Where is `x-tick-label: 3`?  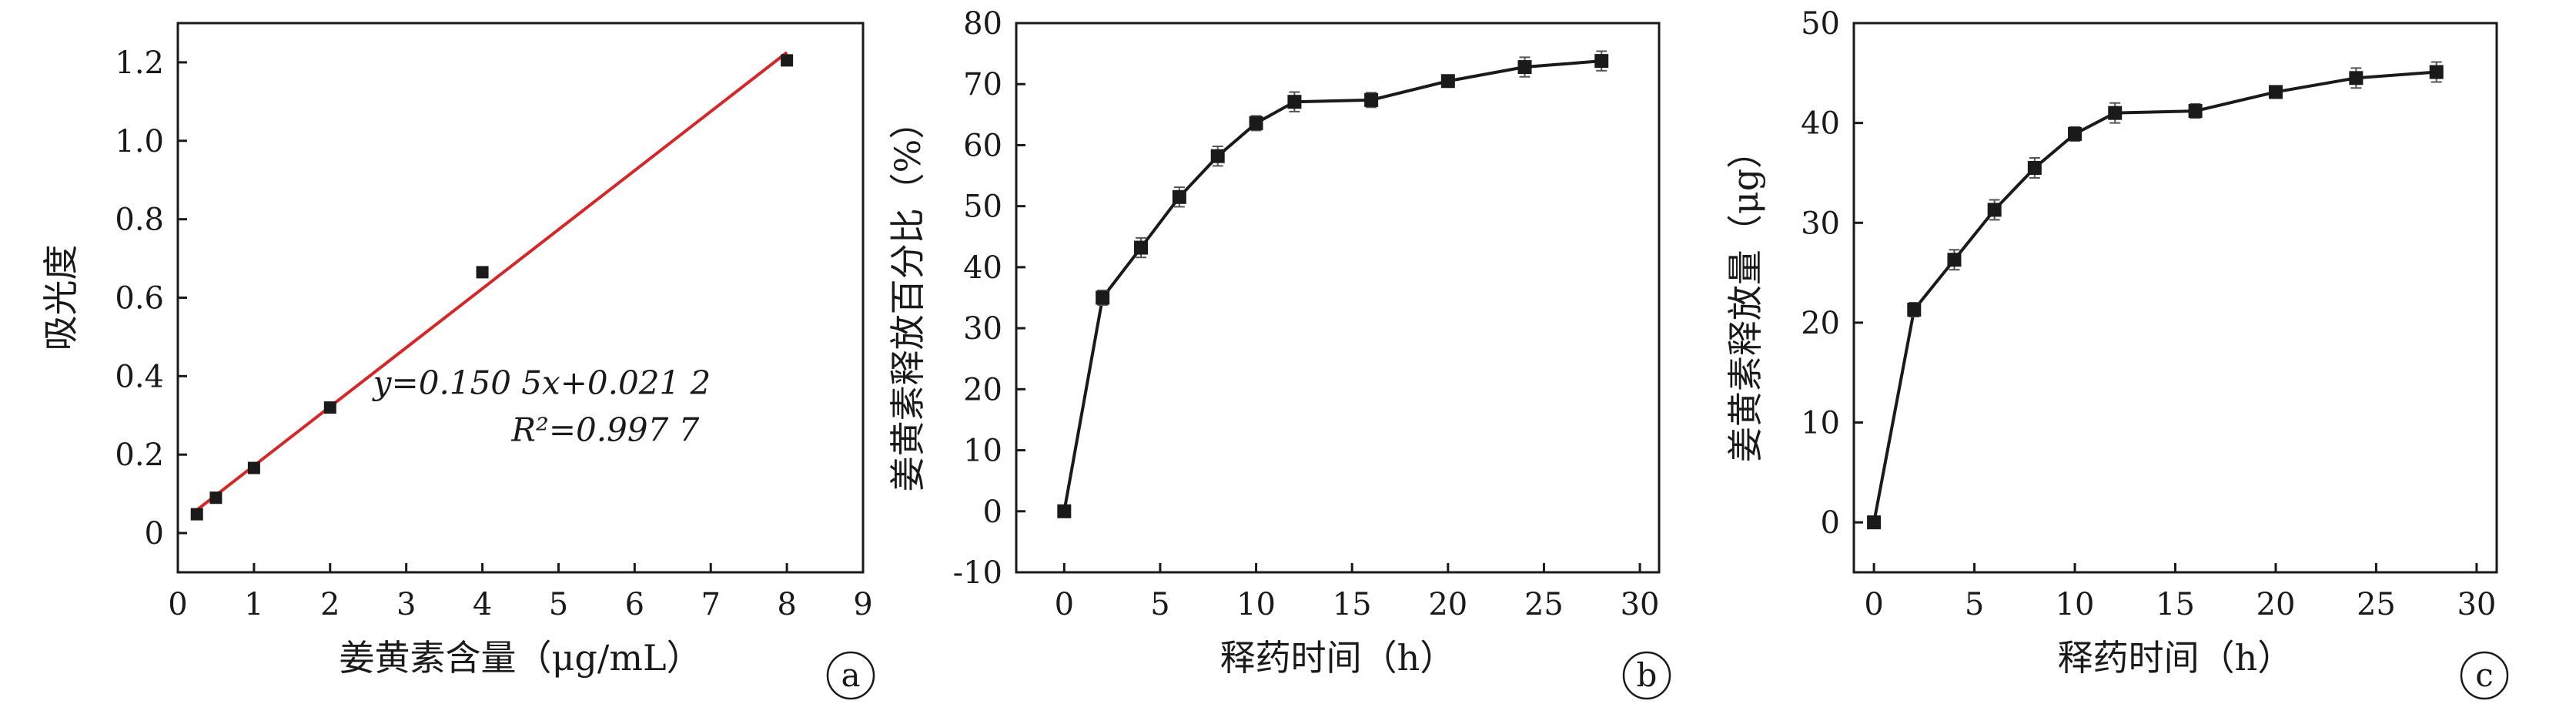
x-tick-label: 3 is located at coordinates (406, 604).